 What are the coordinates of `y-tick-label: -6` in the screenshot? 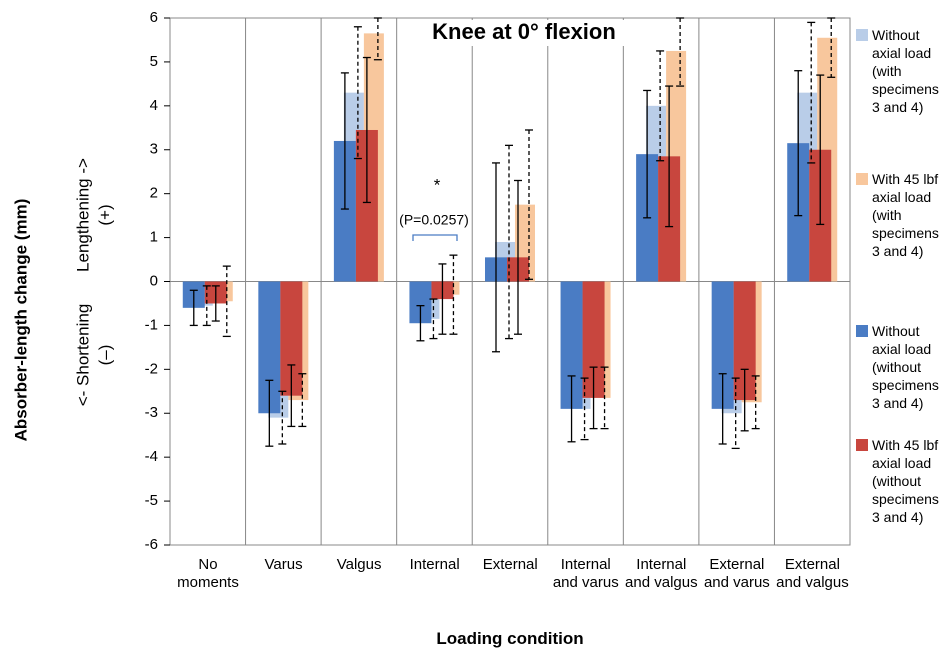 It's located at (151, 544).